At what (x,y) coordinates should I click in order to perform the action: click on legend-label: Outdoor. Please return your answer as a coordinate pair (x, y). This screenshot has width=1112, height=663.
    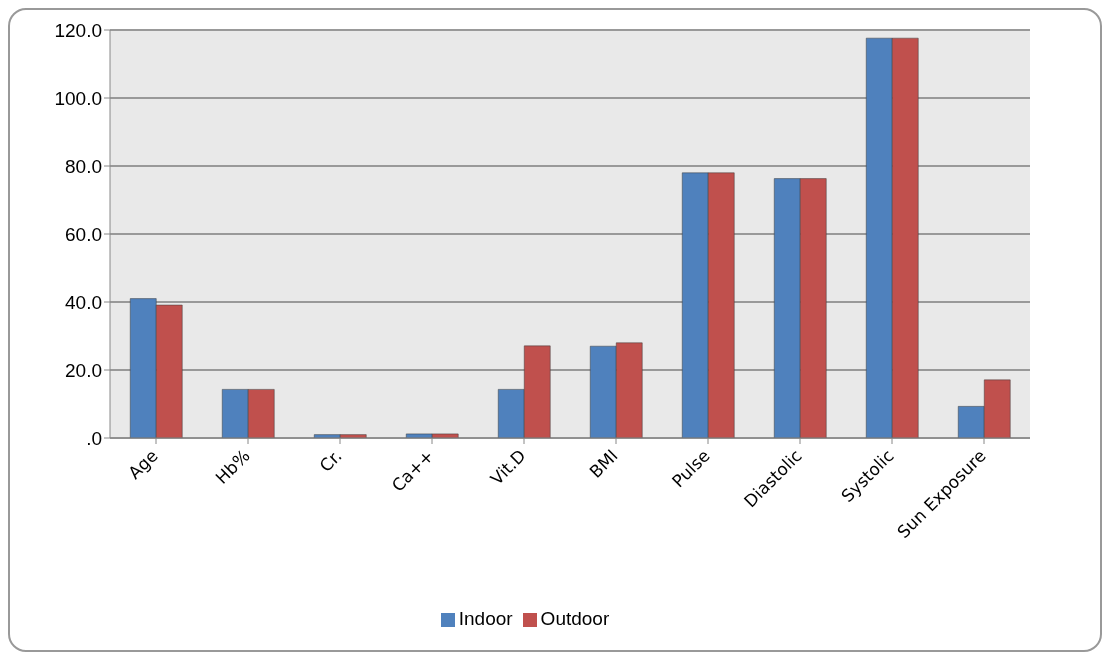
    Looking at the image, I should click on (575, 618).